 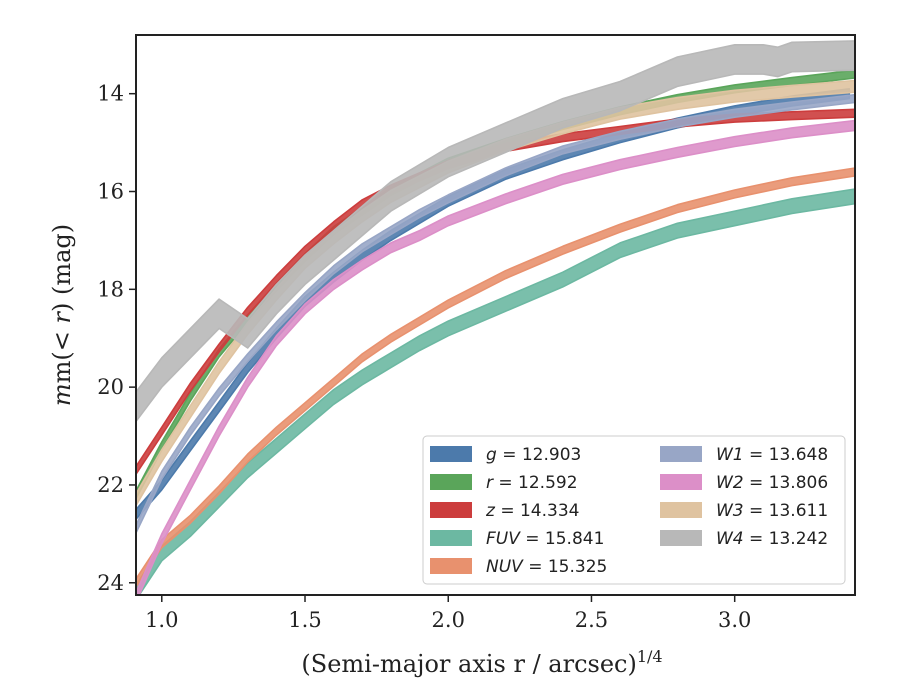 What do you see at coordinates (62, 331) in the screenshot?
I see `y-axis-label-math: < r` at bounding box center [62, 331].